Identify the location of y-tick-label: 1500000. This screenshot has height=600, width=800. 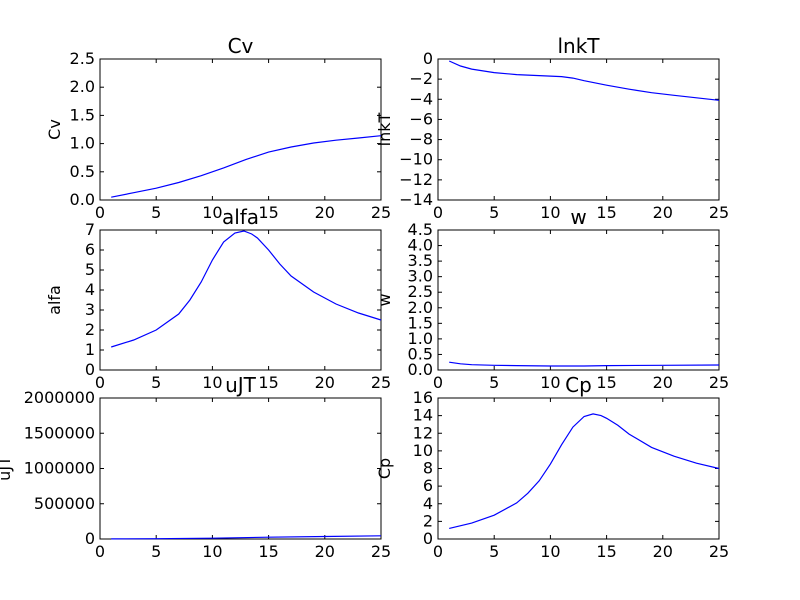
(59, 432).